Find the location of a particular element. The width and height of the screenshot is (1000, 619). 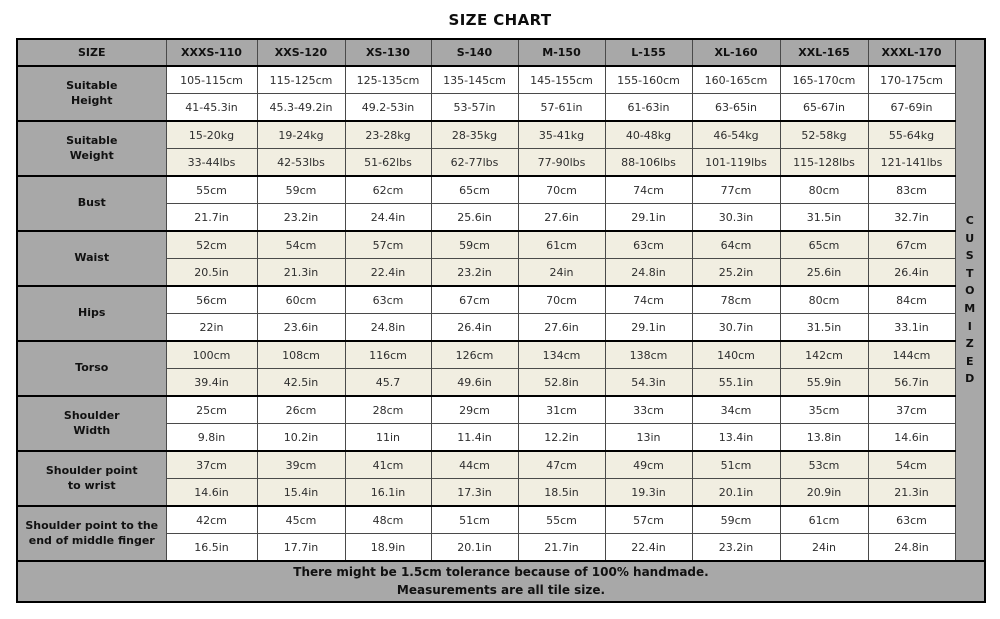

size-cell: 84cm is located at coordinates (911, 299).